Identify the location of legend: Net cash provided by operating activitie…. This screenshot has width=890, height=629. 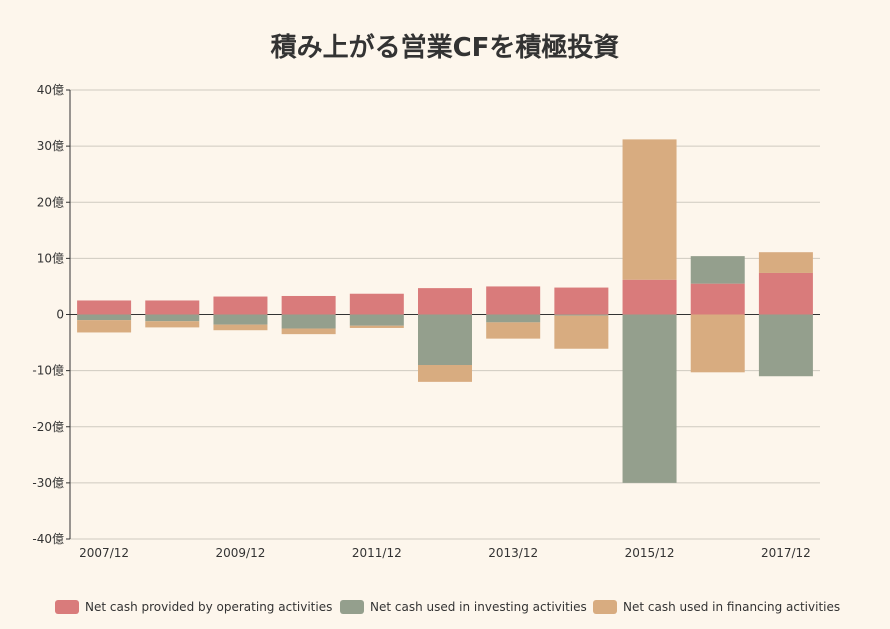
(447, 607).